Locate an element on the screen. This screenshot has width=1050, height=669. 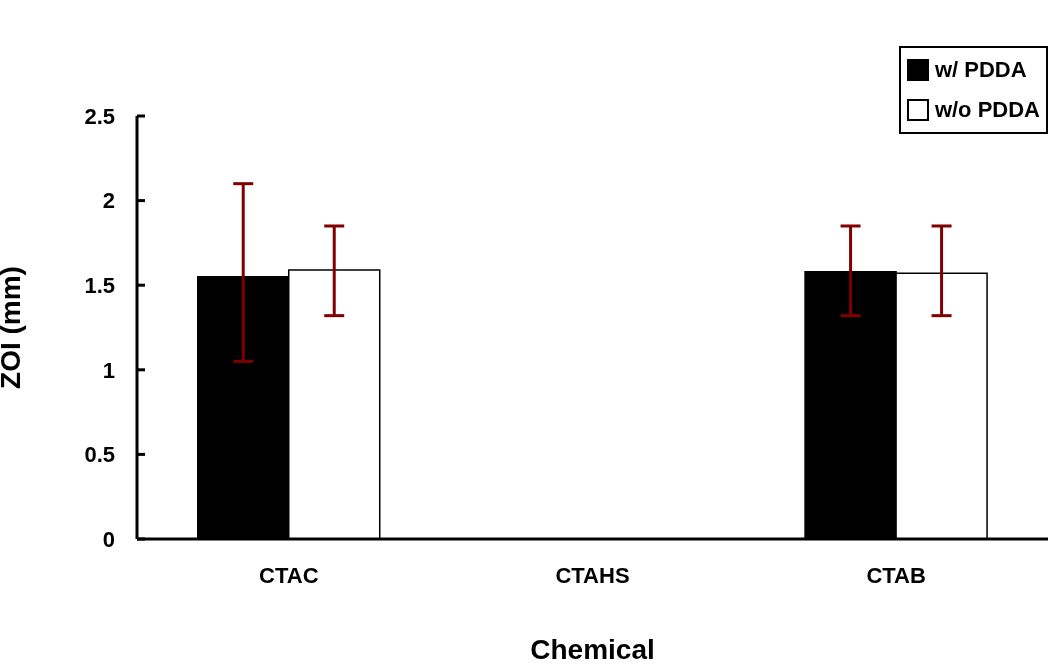
y-tick-label: 0.5 is located at coordinates (99, 455).